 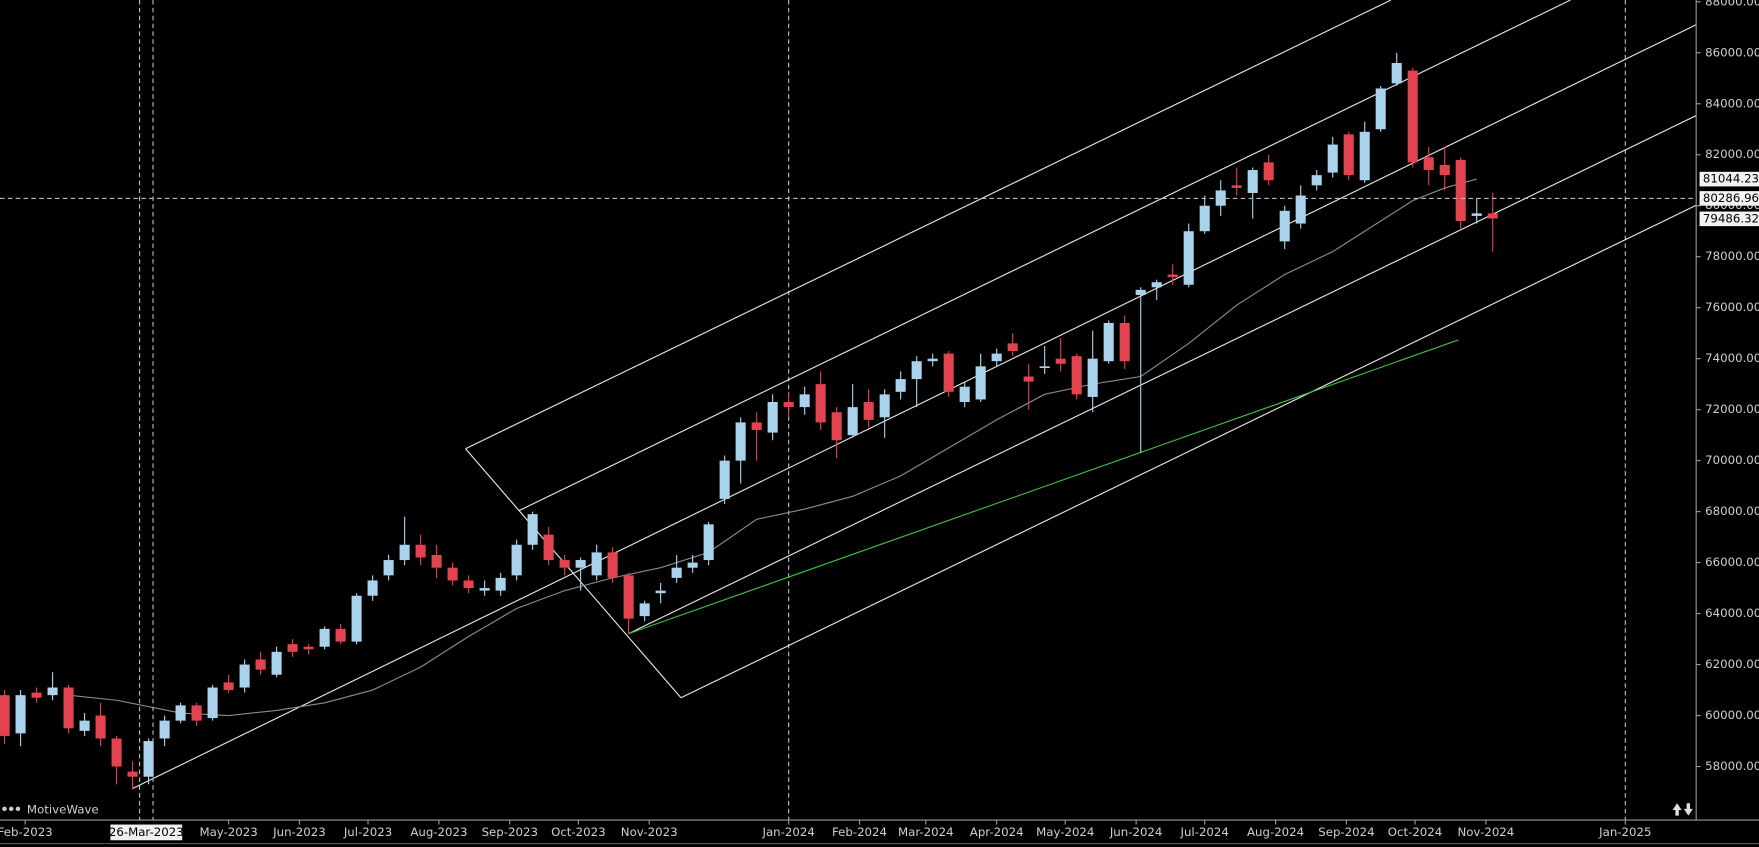 I want to click on x-tick-label: Aug-2023, so click(x=438, y=832).